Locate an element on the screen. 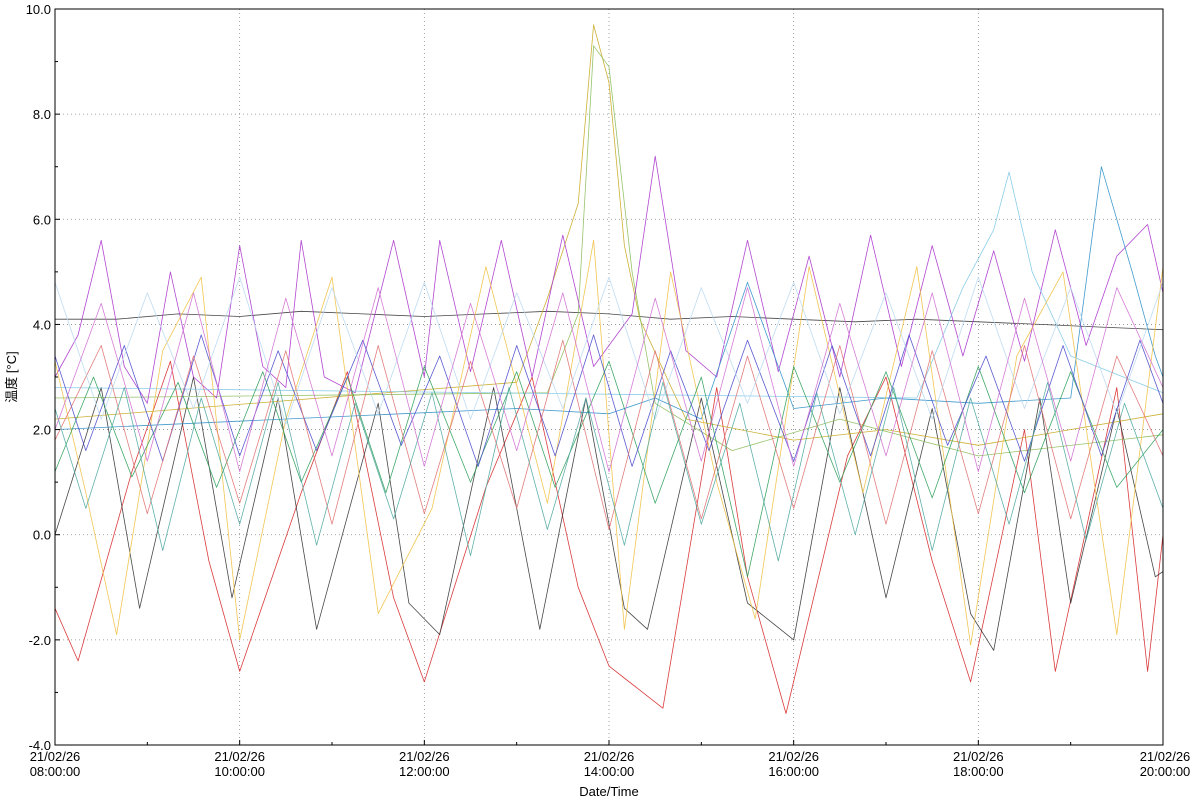 This screenshot has width=1200, height=805. y-tick-label: 2.0 is located at coordinates (42, 430).